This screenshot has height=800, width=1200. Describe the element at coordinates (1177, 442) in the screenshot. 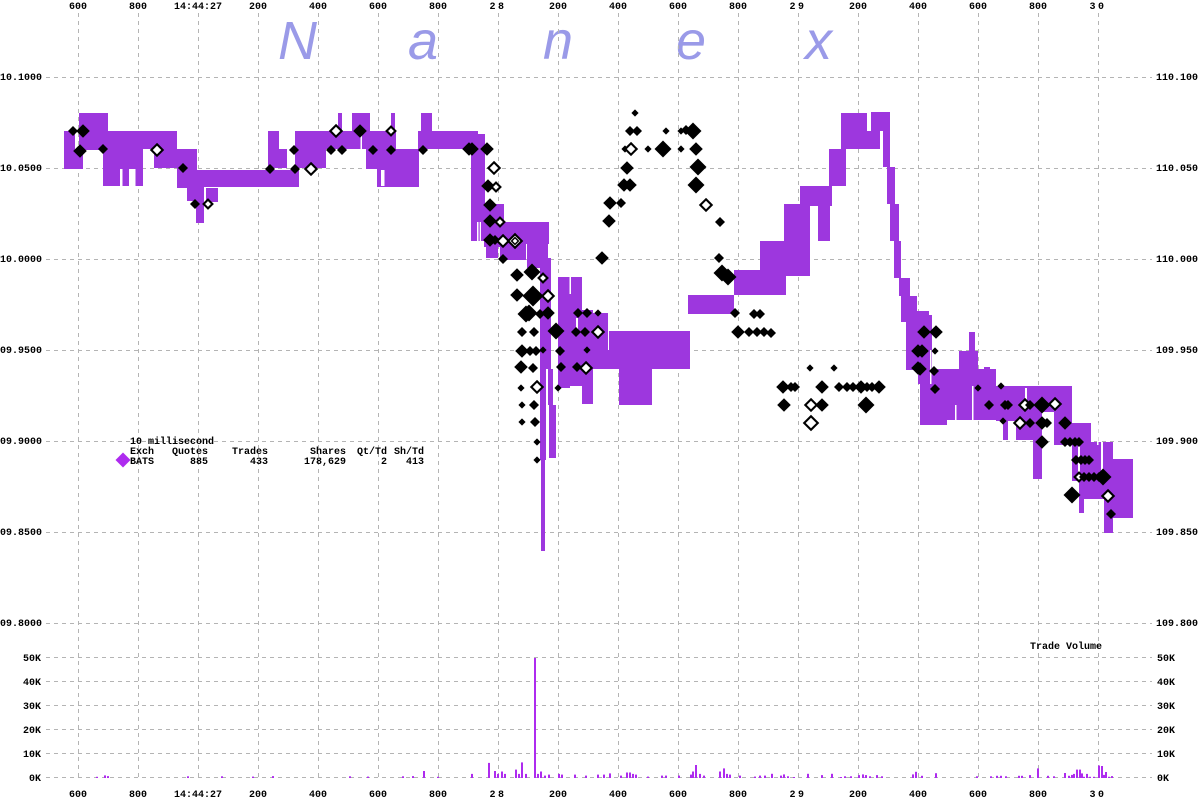

I see `svg-text: 109.900` at that location.